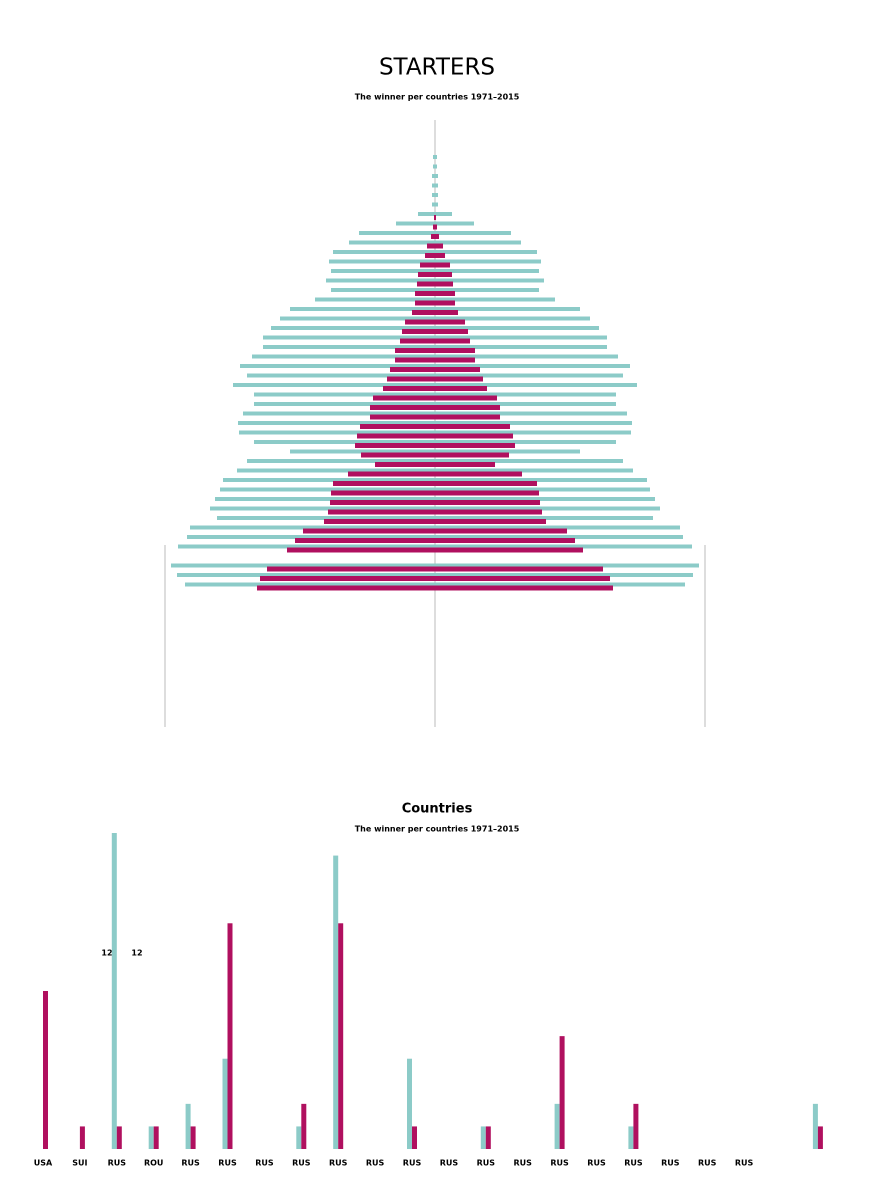 Image resolution: width=896 pixels, height=1200 pixels. I want to click on chart-subtitle: The winner per countries 1971–2015, so click(437, 97).